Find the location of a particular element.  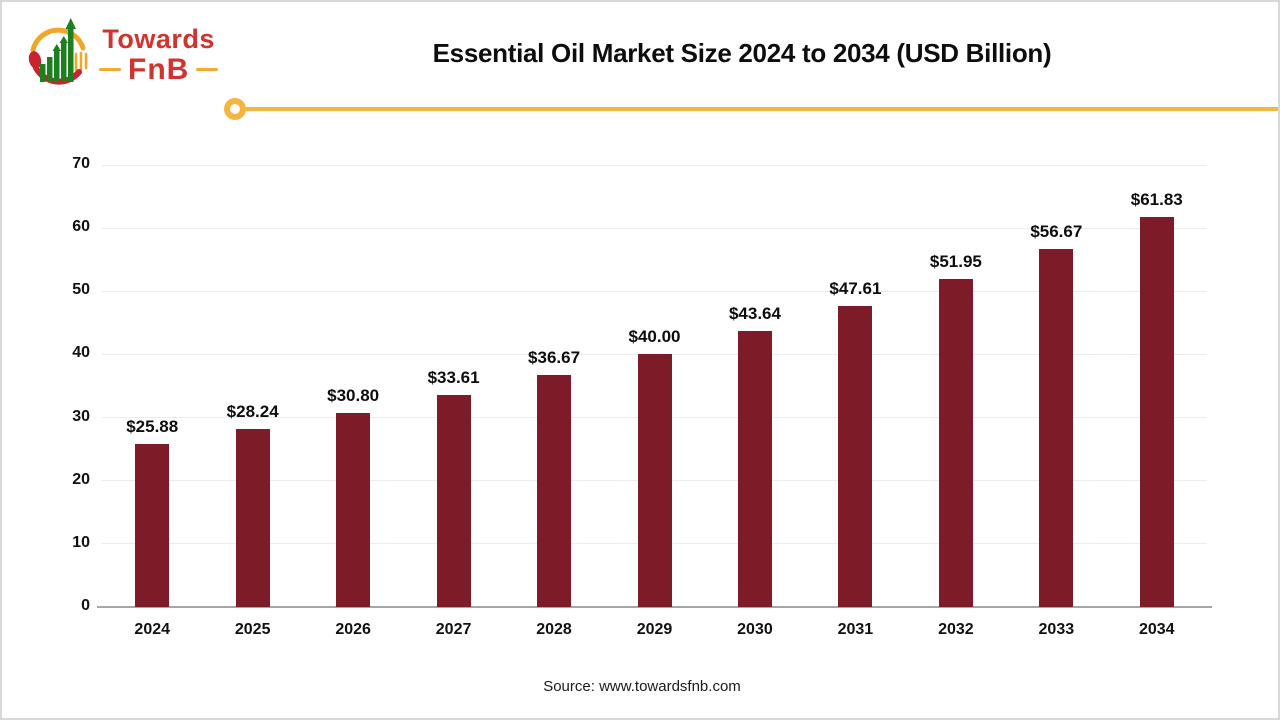

x-tick-label: 2028 is located at coordinates (554, 629).